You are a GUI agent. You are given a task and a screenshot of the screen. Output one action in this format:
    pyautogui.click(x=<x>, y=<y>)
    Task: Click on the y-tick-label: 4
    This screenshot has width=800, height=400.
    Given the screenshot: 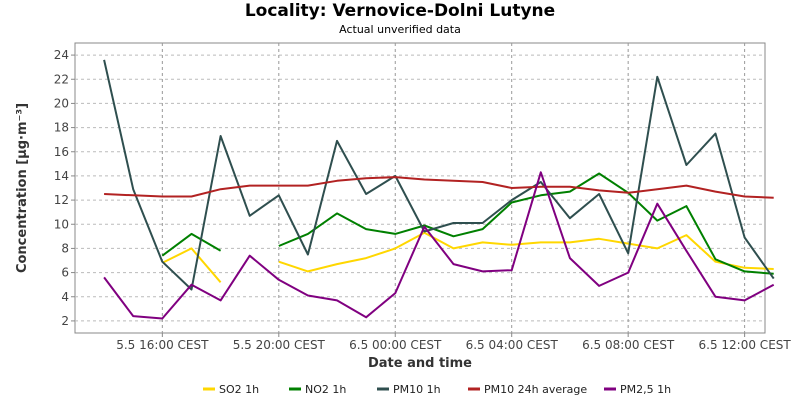 What is the action you would take?
    pyautogui.click(x=65, y=297)
    